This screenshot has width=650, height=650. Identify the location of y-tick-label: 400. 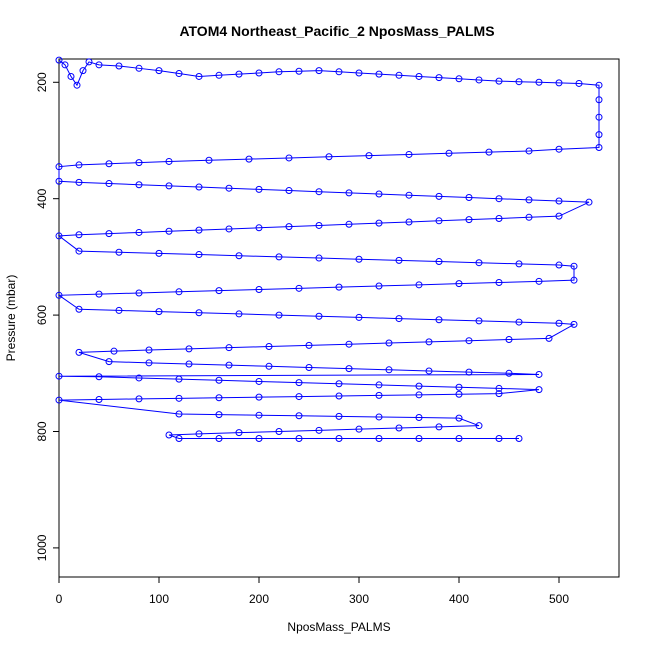
(42, 198).